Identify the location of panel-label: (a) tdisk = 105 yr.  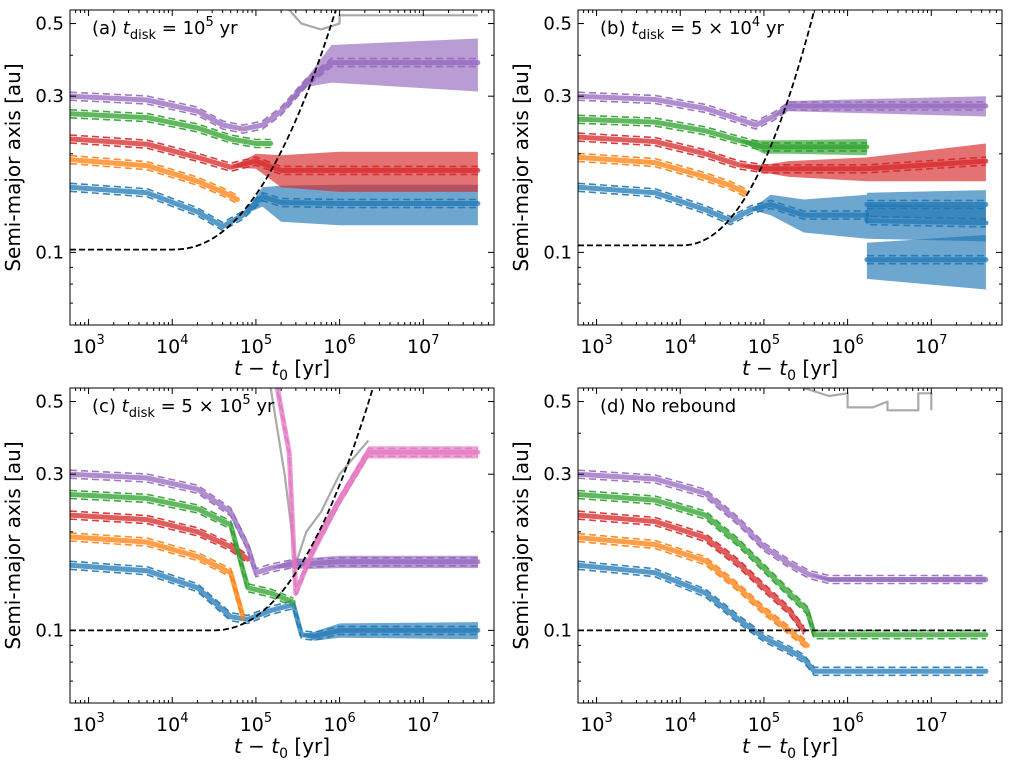
(165, 29).